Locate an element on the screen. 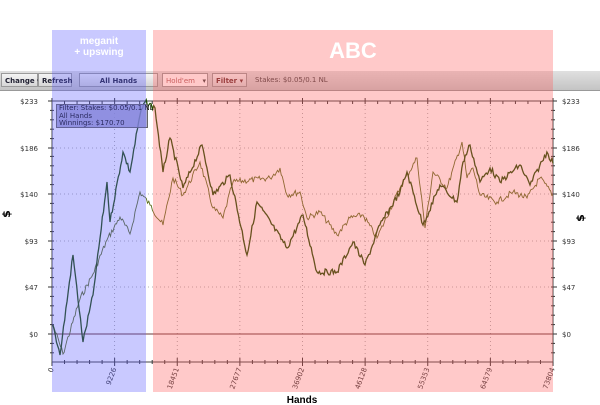  all-hands-button: All Hands is located at coordinates (118, 80).